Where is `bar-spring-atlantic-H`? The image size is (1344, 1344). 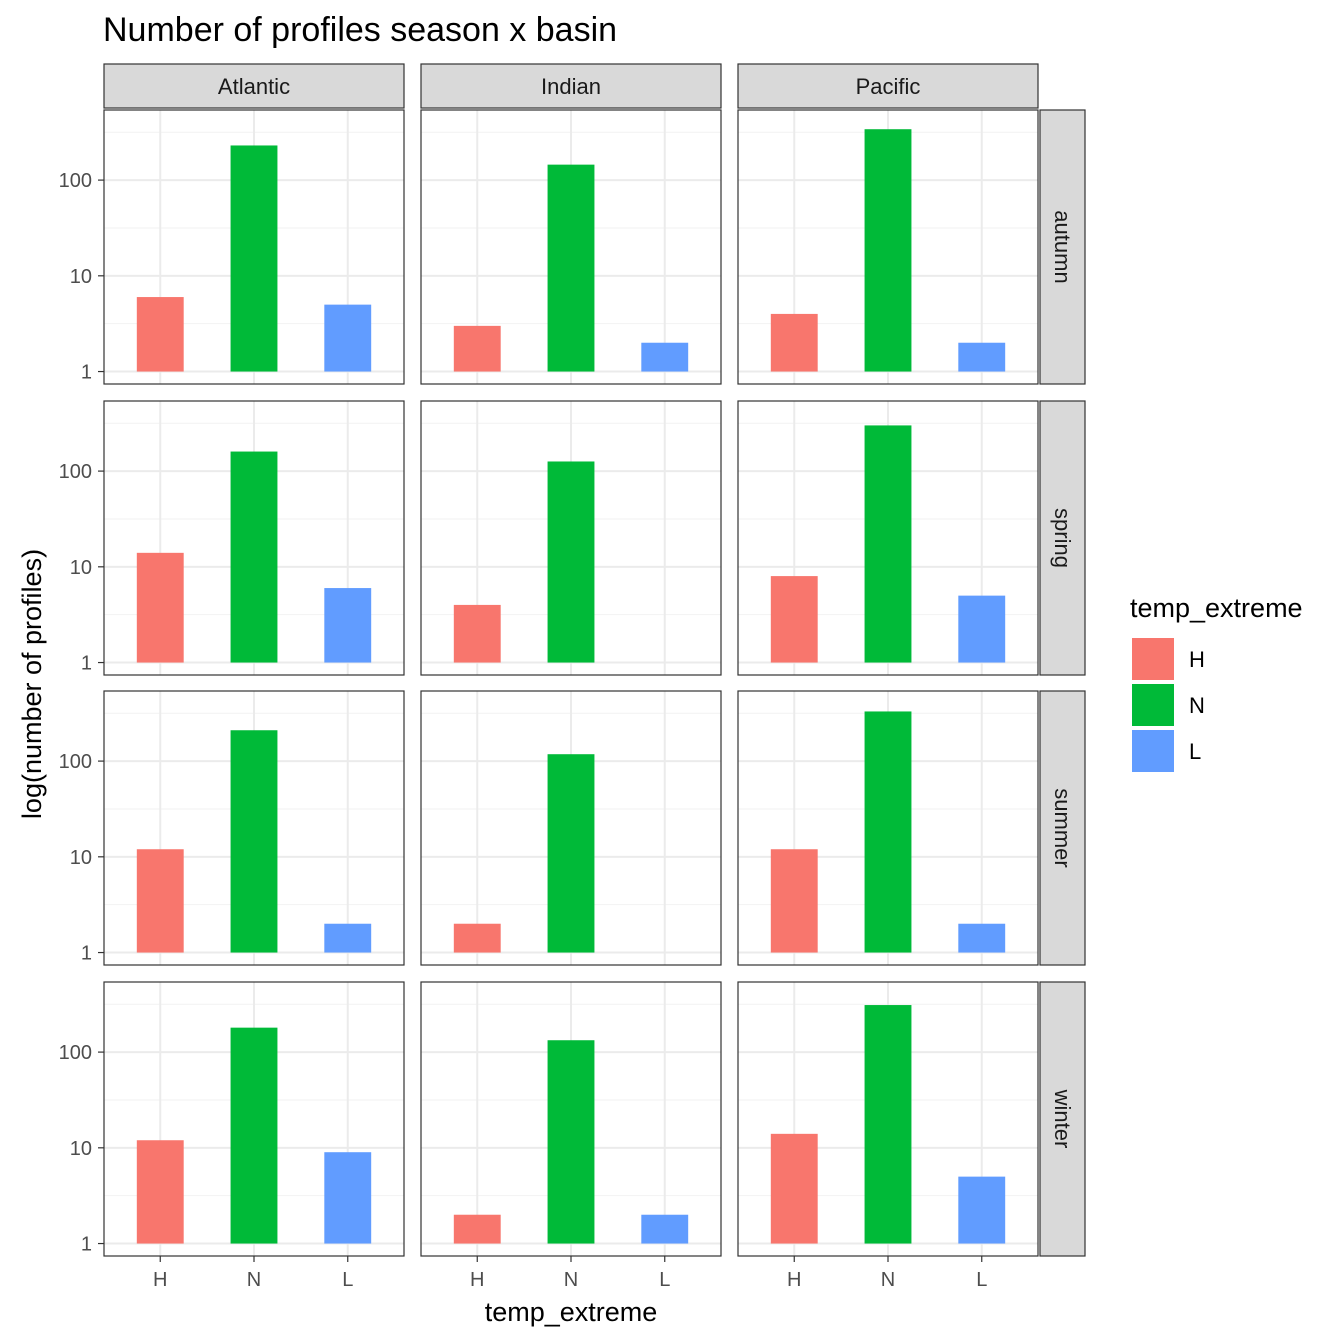 bar-spring-atlantic-H is located at coordinates (160, 607).